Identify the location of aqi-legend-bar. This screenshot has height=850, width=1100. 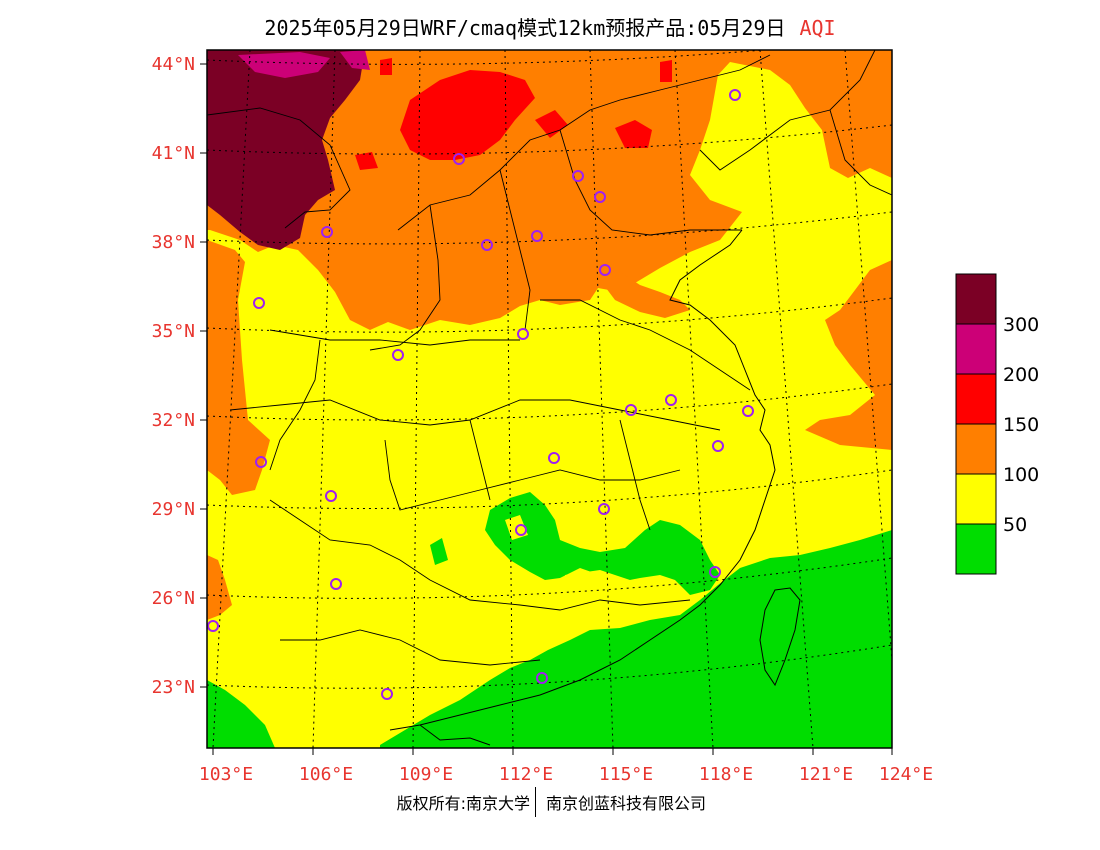
(976, 424).